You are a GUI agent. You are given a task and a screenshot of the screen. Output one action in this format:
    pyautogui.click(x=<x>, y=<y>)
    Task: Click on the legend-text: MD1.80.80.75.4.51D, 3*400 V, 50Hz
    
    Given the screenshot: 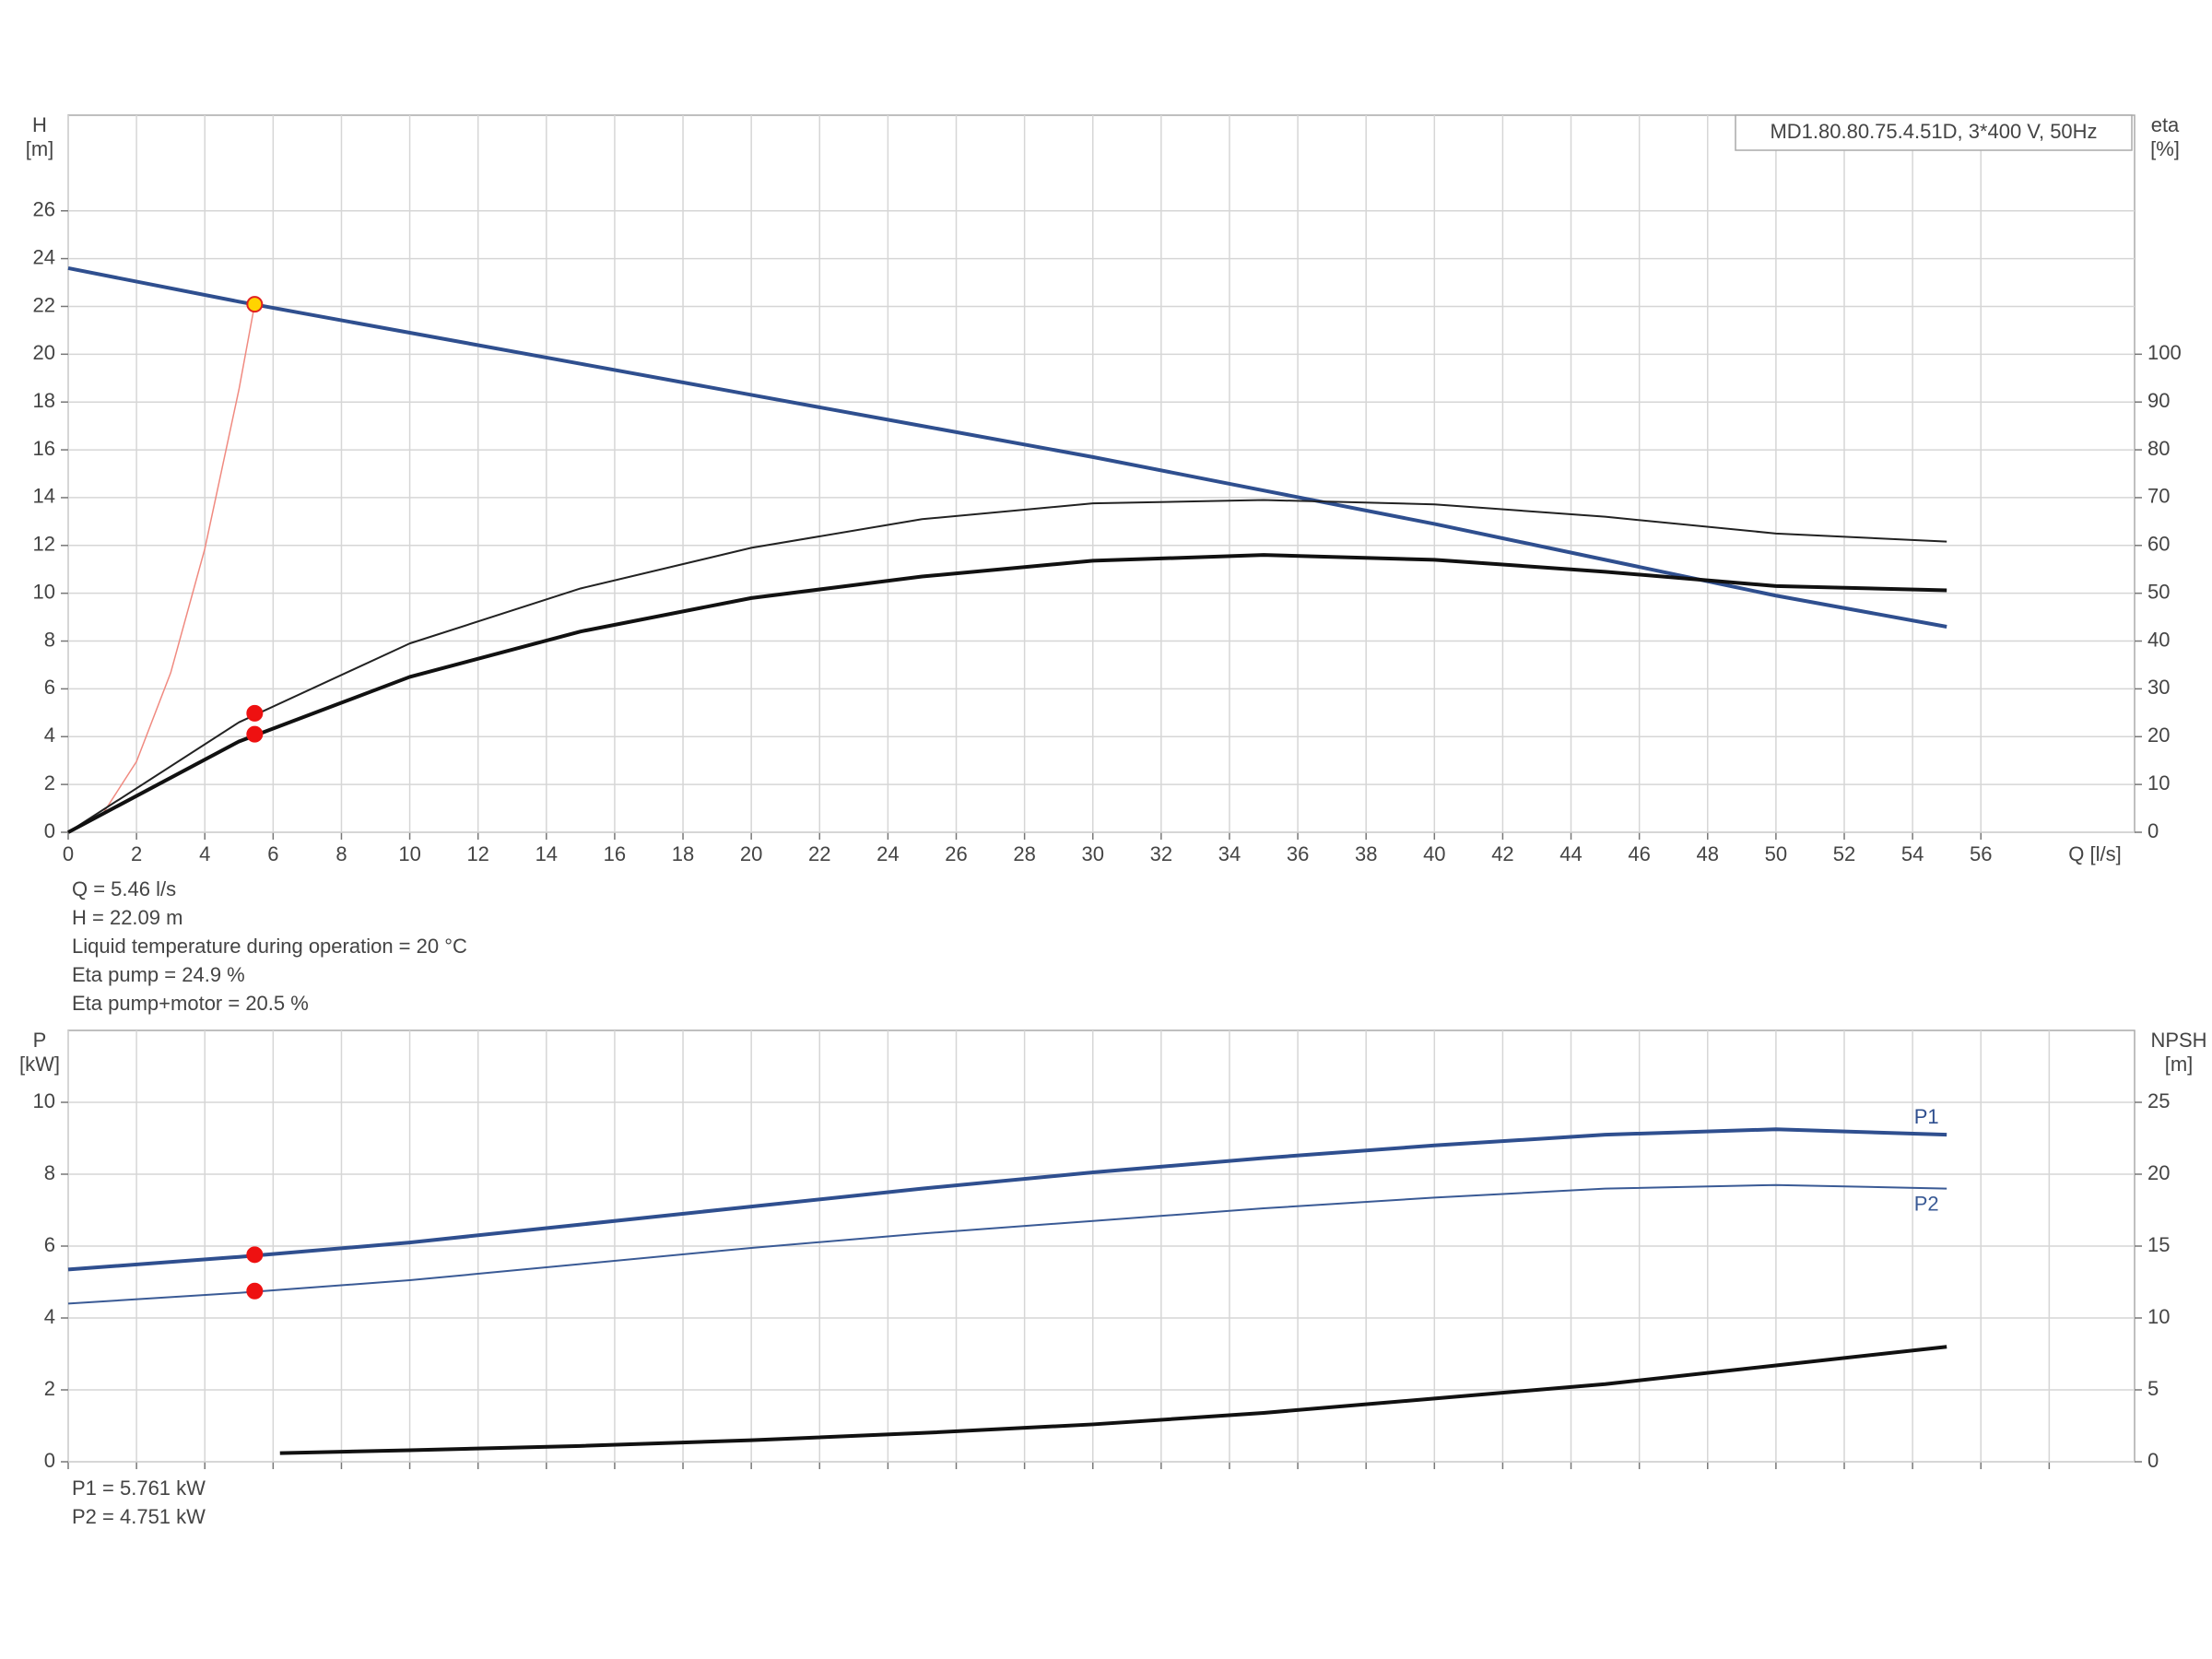 What is the action you would take?
    pyautogui.click(x=1933, y=131)
    